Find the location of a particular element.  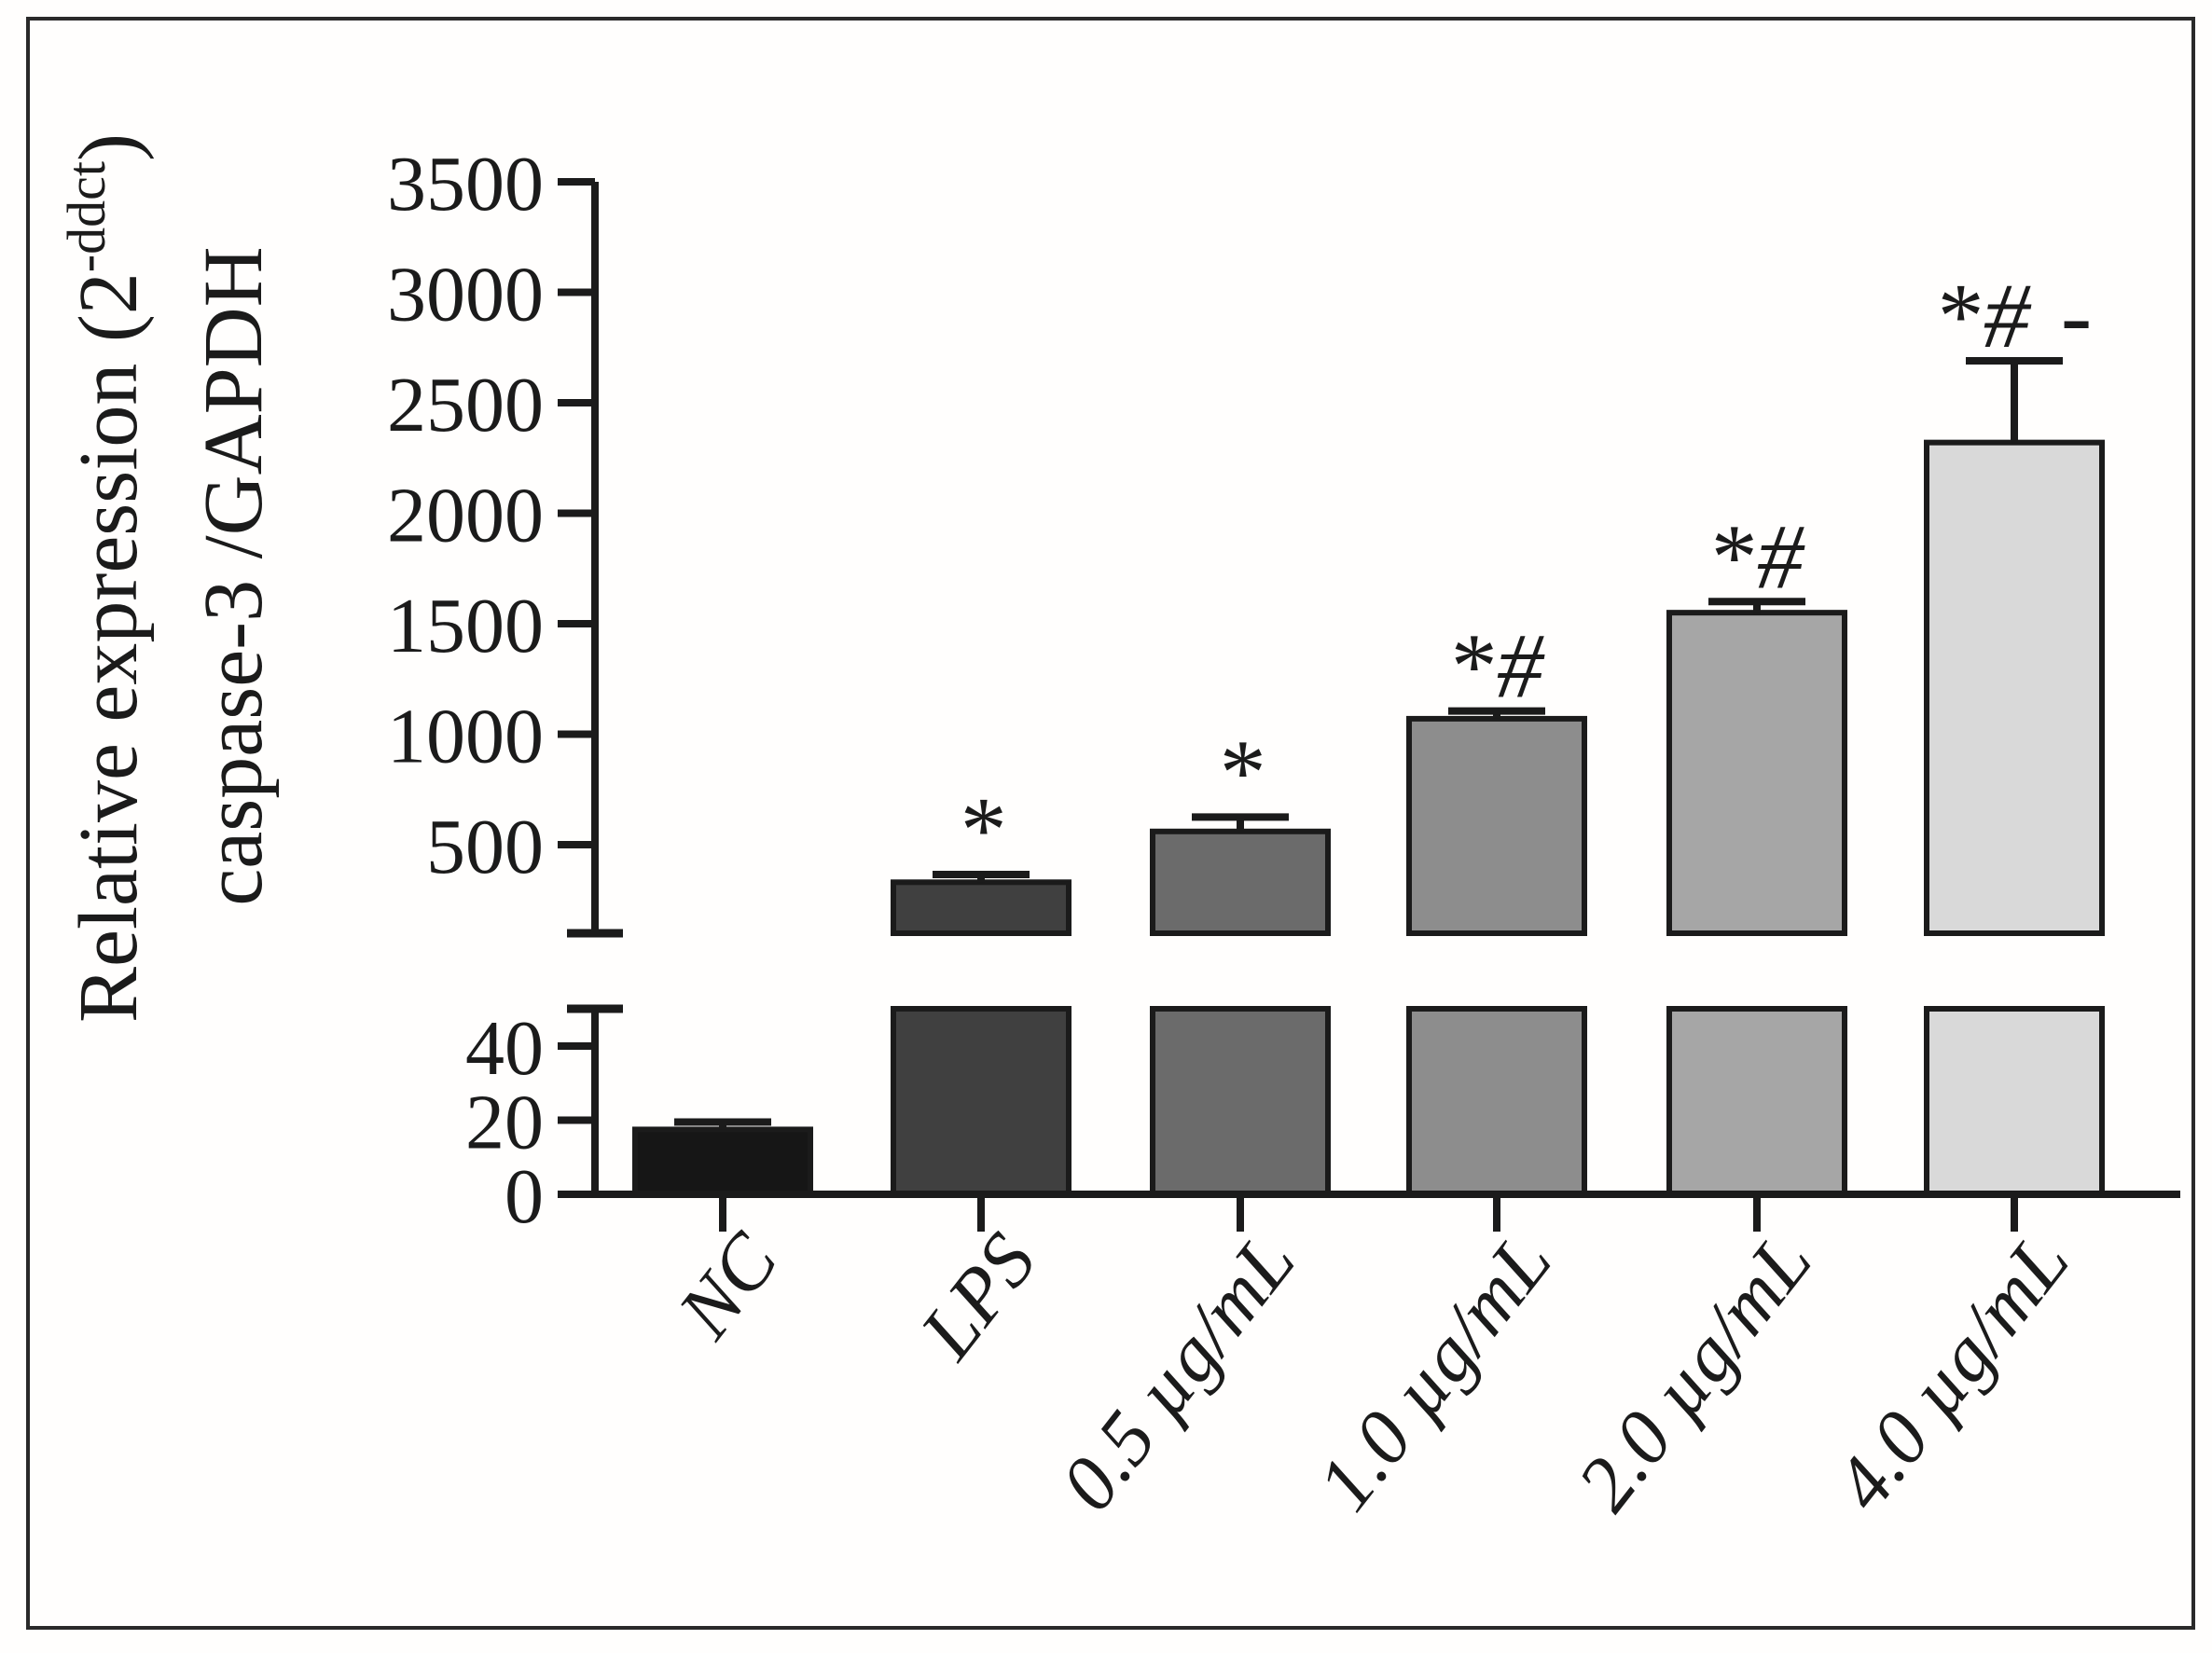

bar-lower-0.5 µg/mL is located at coordinates (1240, 1101).